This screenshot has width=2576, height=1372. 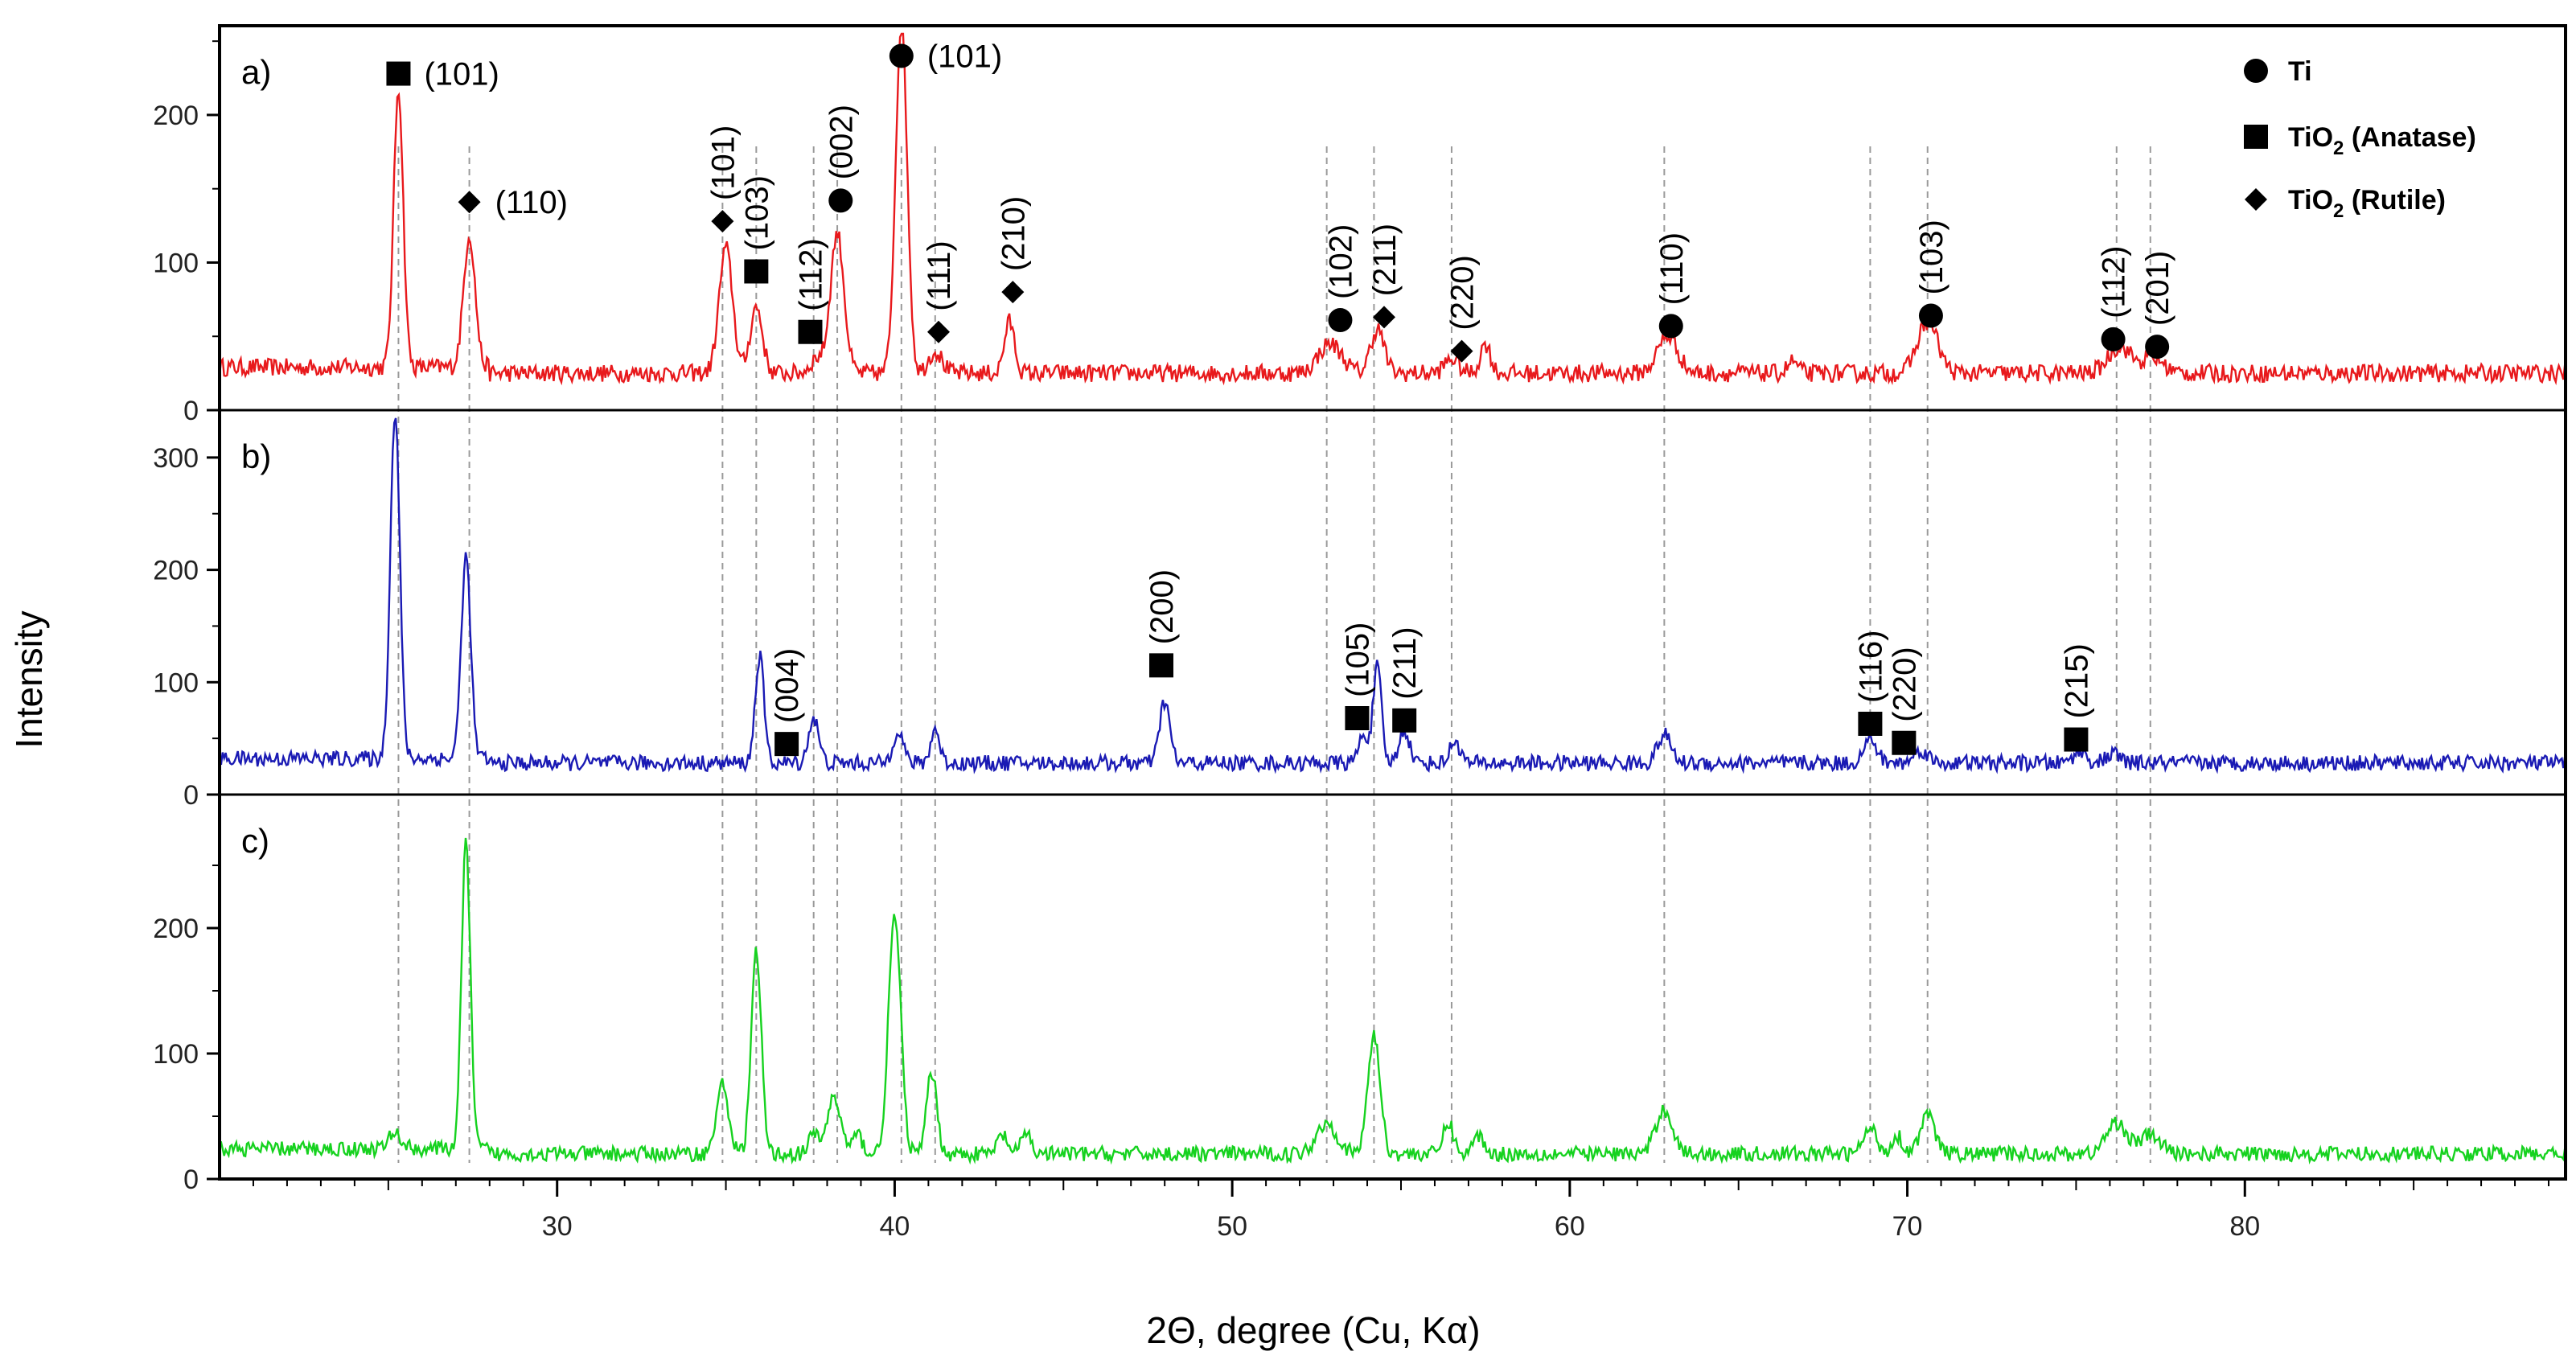 I want to click on hkl-label: (002), so click(x=841, y=142).